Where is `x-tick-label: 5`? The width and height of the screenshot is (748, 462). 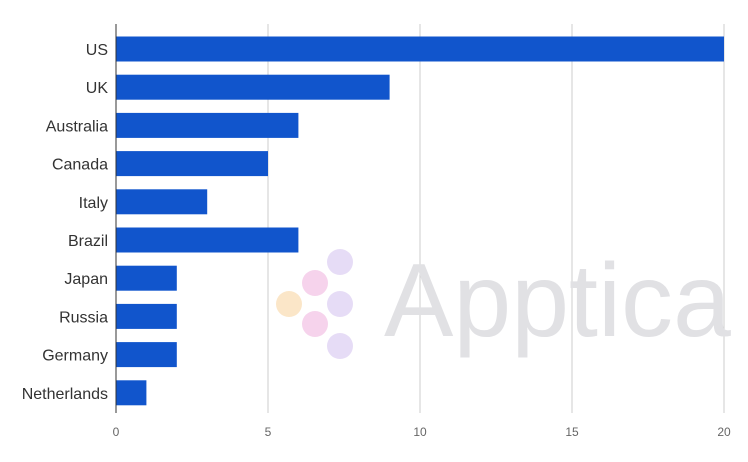
x-tick-label: 5 is located at coordinates (268, 432).